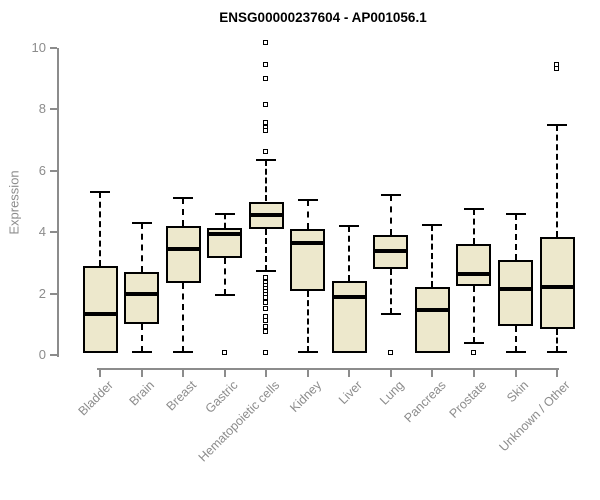 The image size is (600, 500). What do you see at coordinates (142, 293) in the screenshot?
I see `median-line-brain` at bounding box center [142, 293].